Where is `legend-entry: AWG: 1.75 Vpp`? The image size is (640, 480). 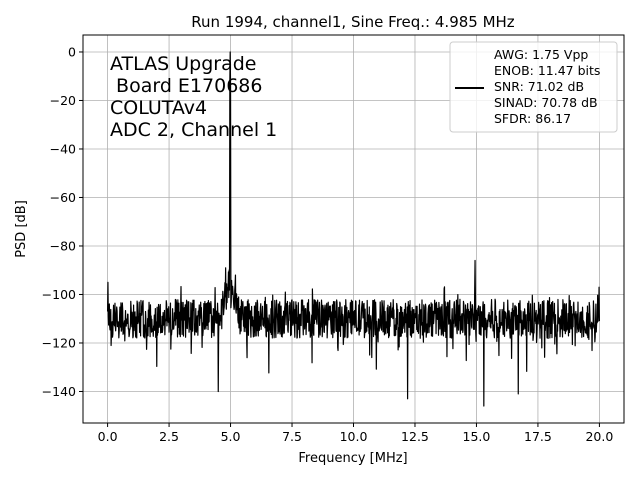
legend-entry: AWG: 1.75 Vpp is located at coordinates (541, 54).